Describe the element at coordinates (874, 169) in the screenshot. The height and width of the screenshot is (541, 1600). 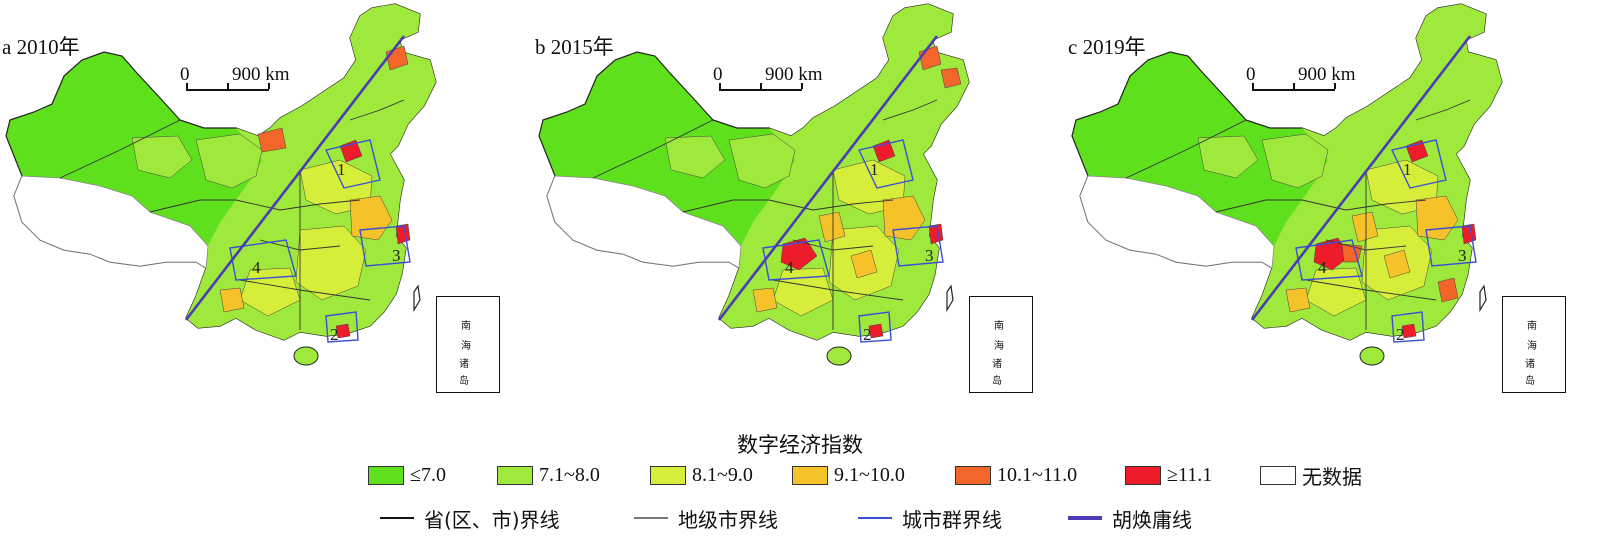
I see `region-number-1: 1` at that location.